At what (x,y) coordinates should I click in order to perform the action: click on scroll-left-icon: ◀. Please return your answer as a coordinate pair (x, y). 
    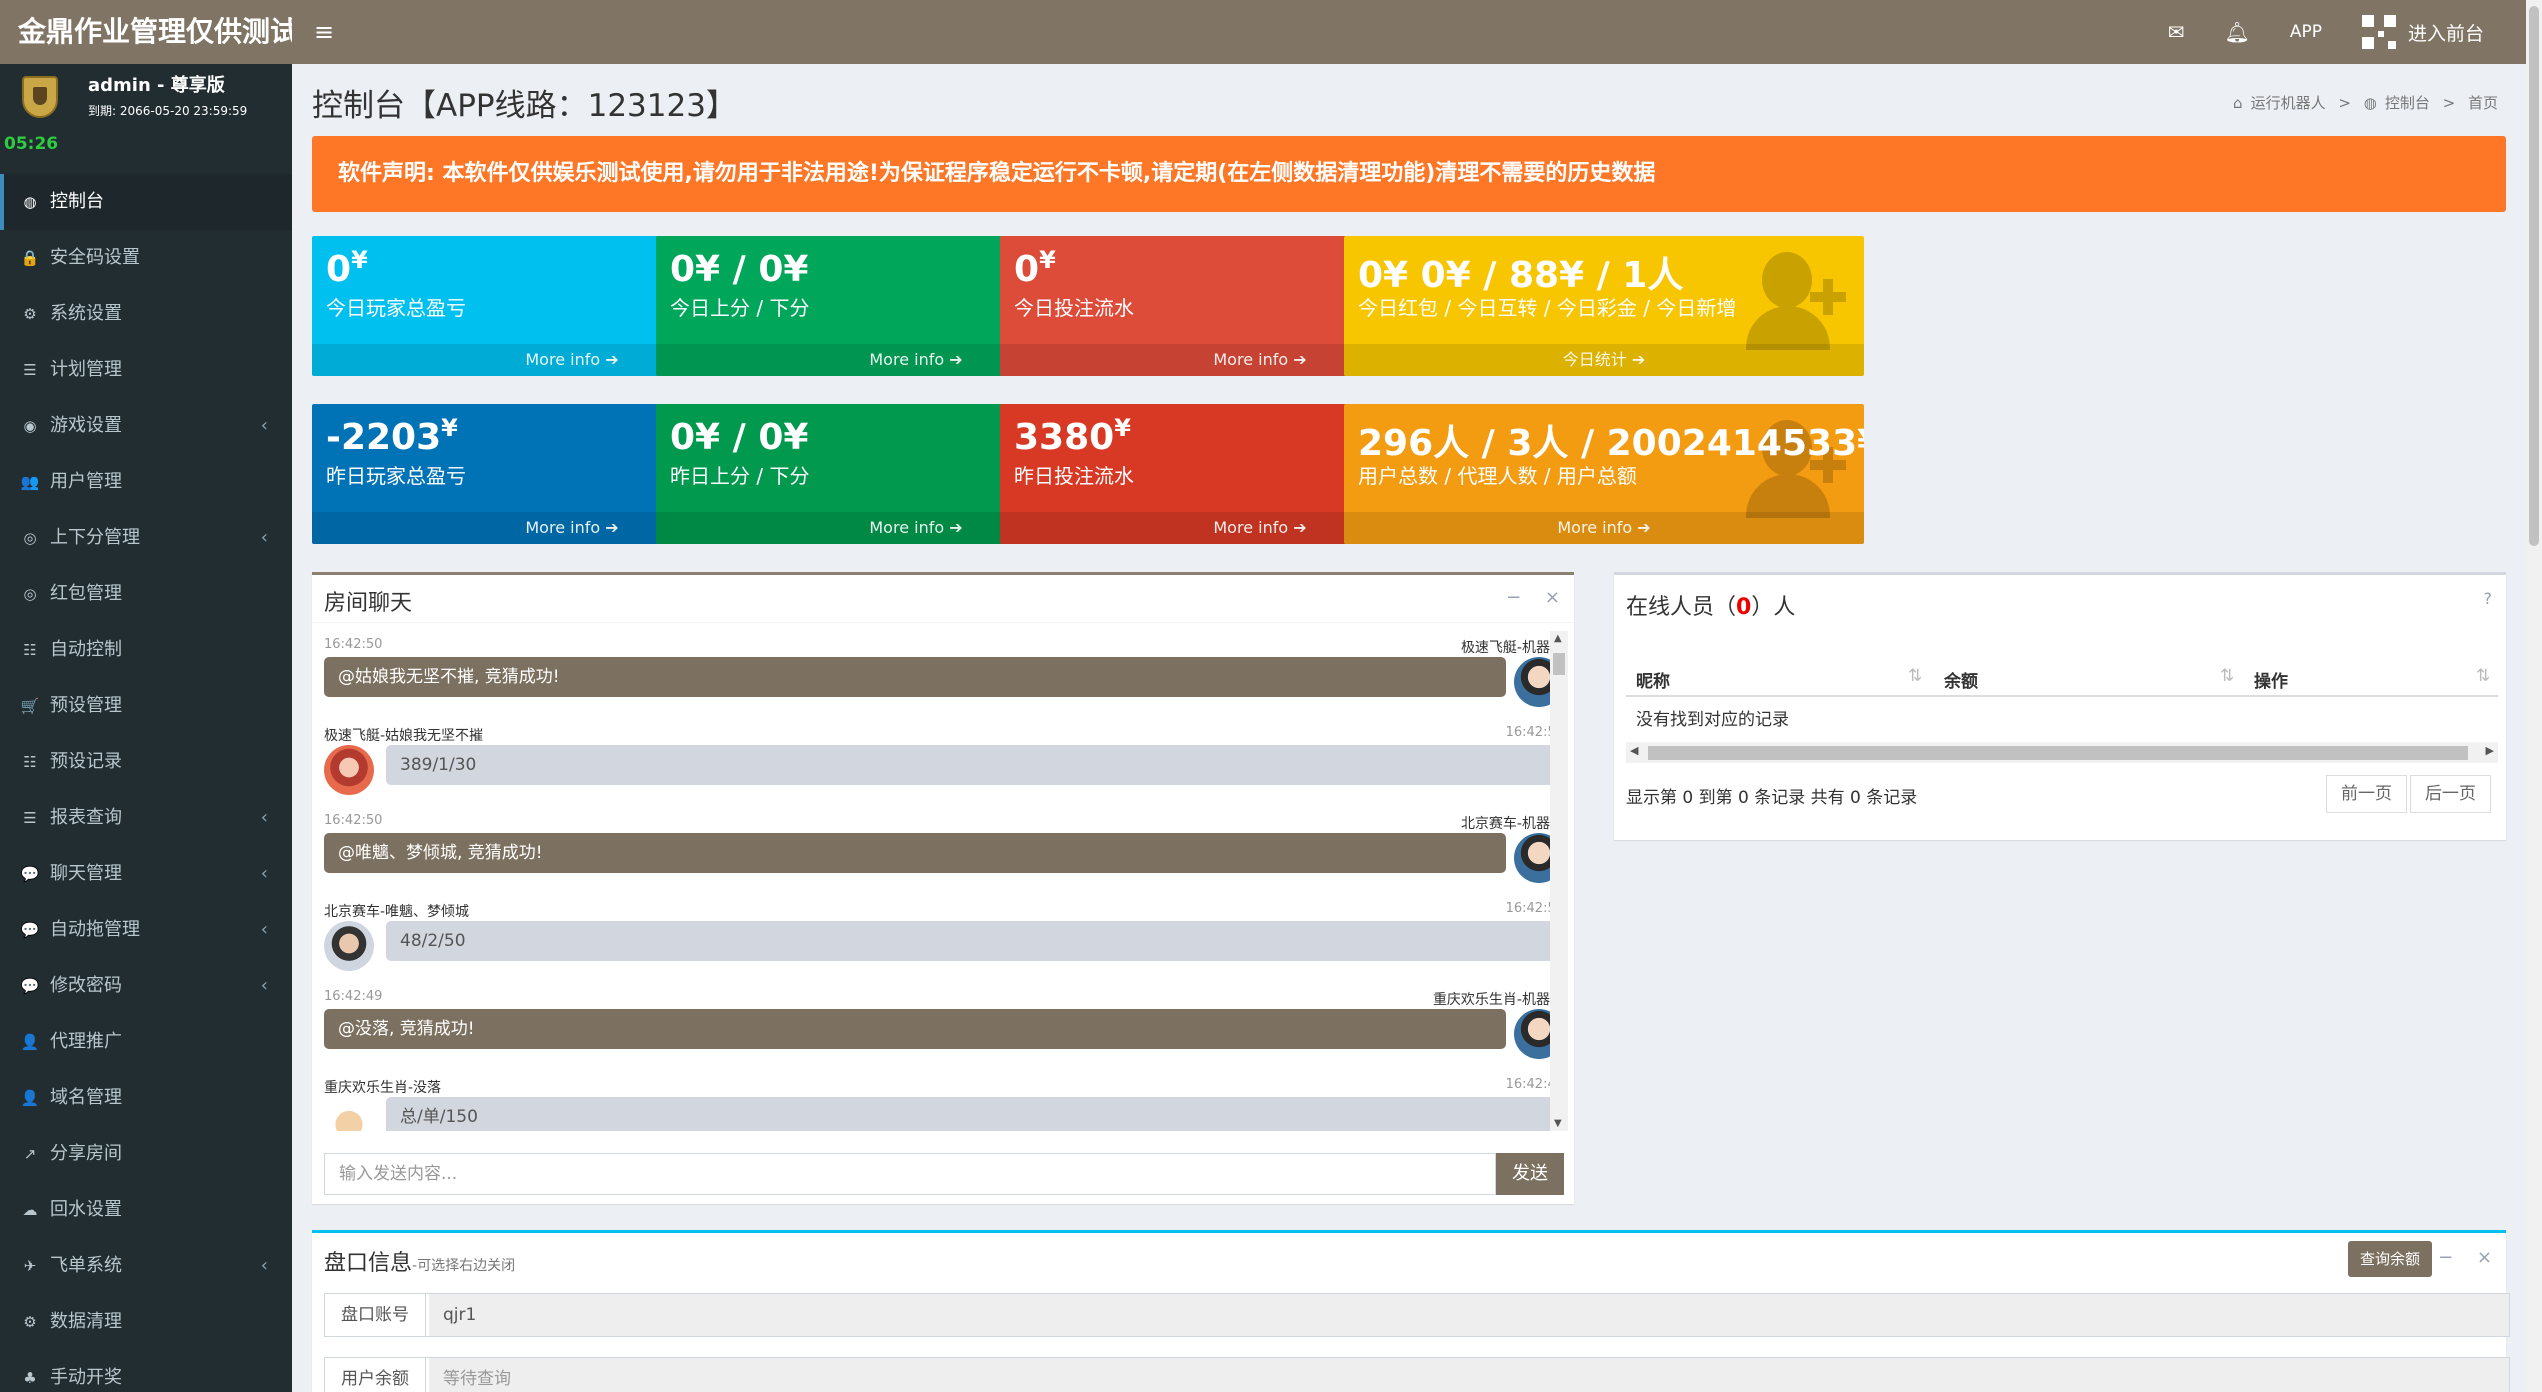
    Looking at the image, I should click on (1634, 750).